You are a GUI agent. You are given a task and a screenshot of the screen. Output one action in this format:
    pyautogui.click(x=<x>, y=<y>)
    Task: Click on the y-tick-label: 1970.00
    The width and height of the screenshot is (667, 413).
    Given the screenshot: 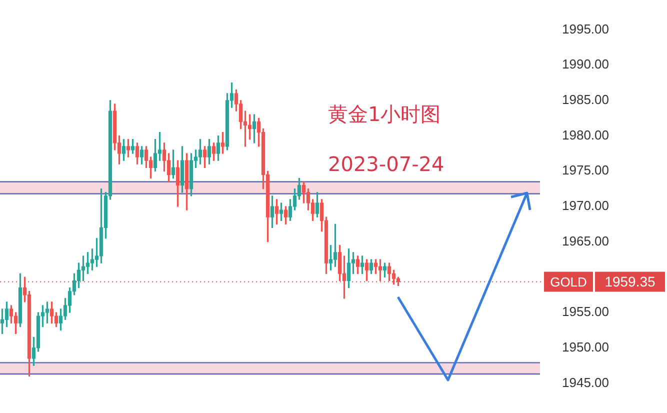 What is the action you would take?
    pyautogui.click(x=585, y=206)
    